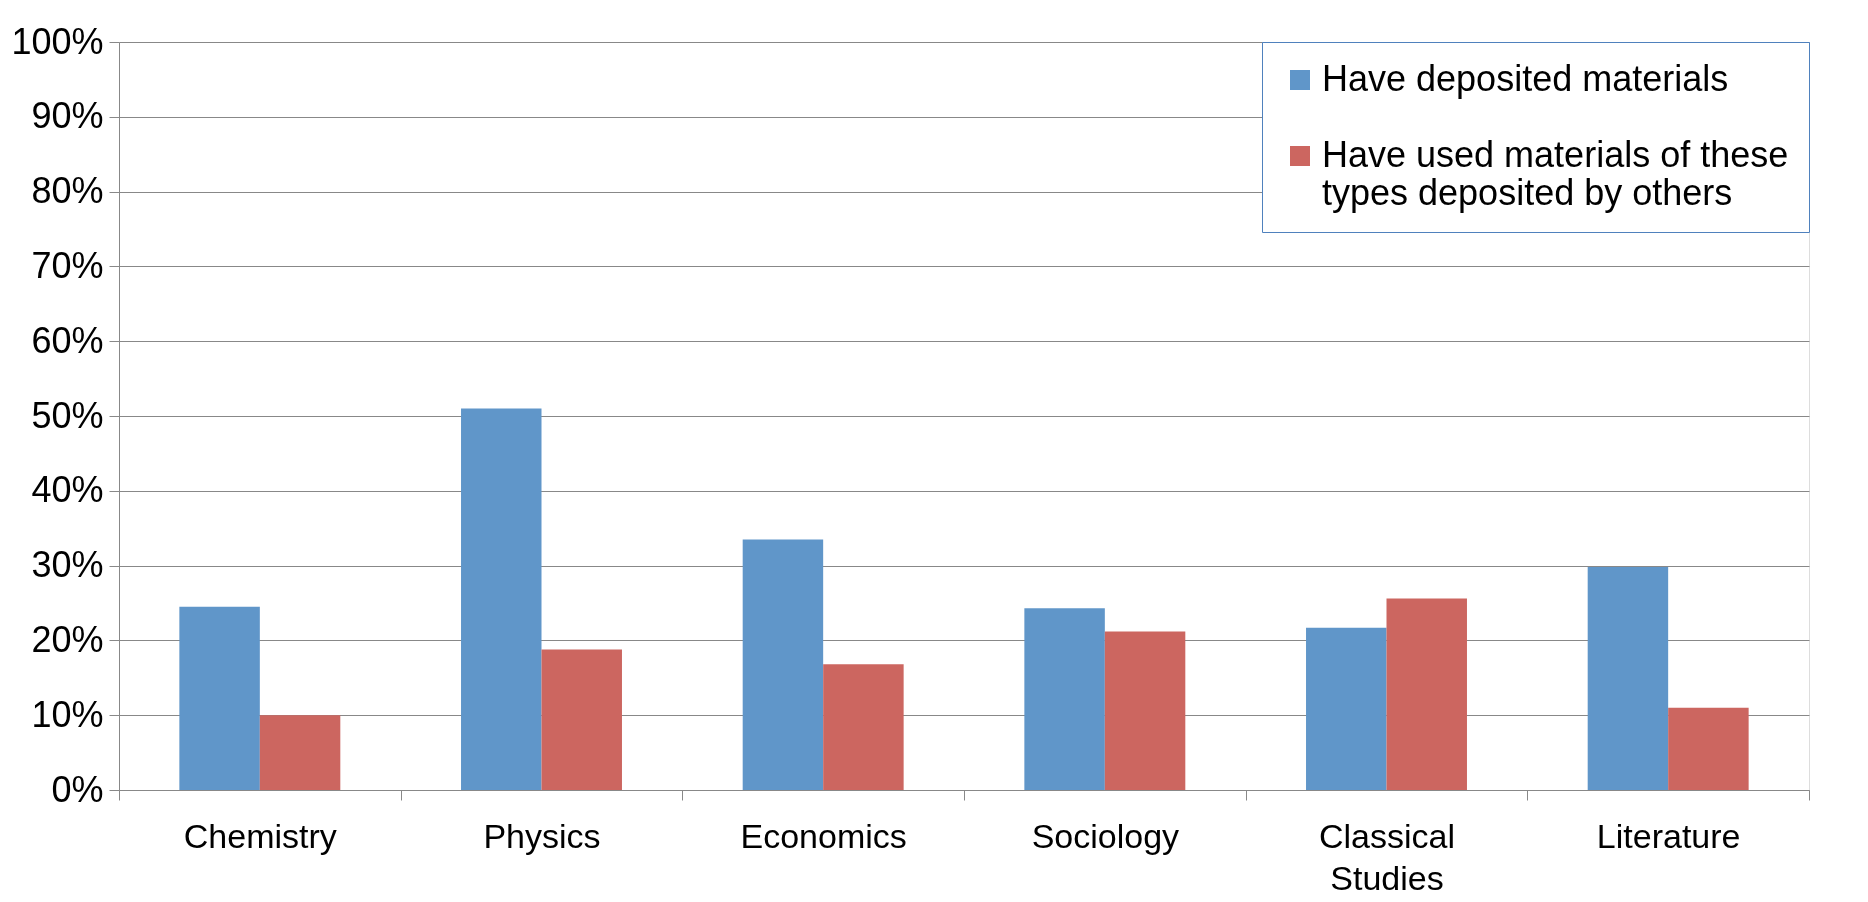  Describe the element at coordinates (67, 639) in the screenshot. I see `y-tick-label: 20%` at that location.